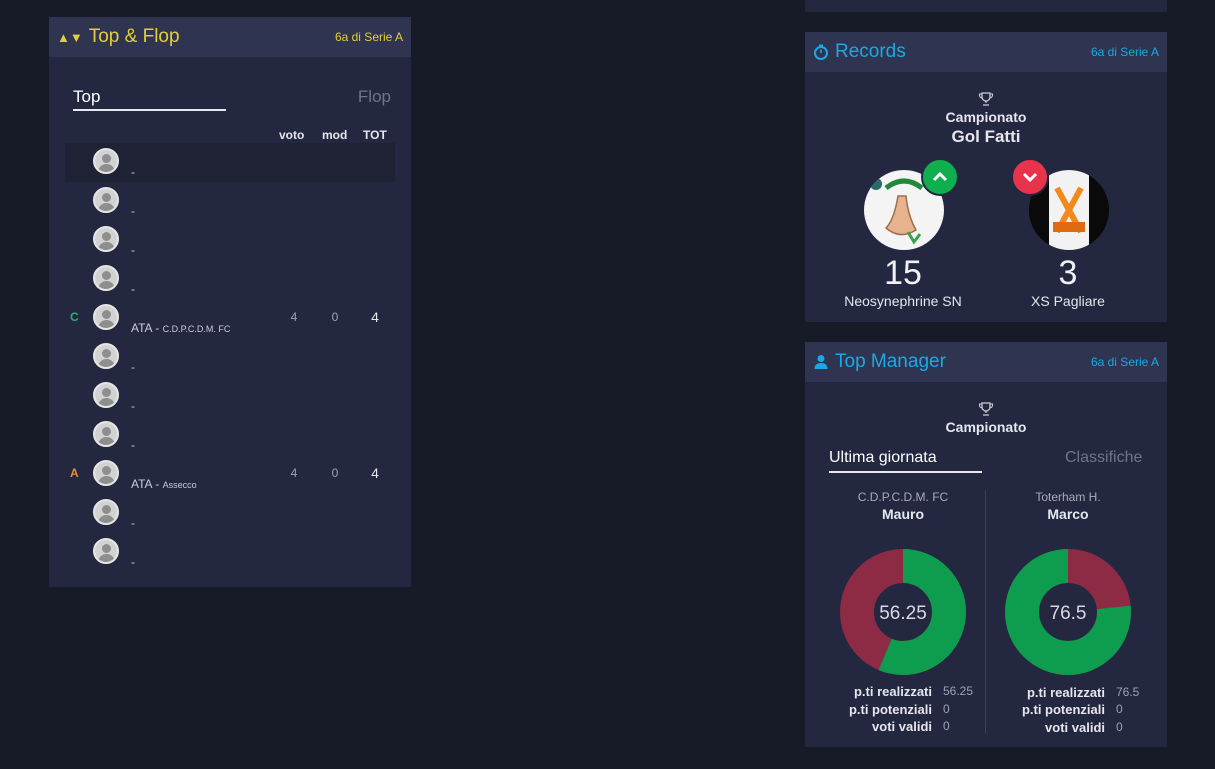 The width and height of the screenshot is (1215, 769). Describe the element at coordinates (883, 457) in the screenshot. I see `tab-ultima-giornata: Ultima giornata` at that location.